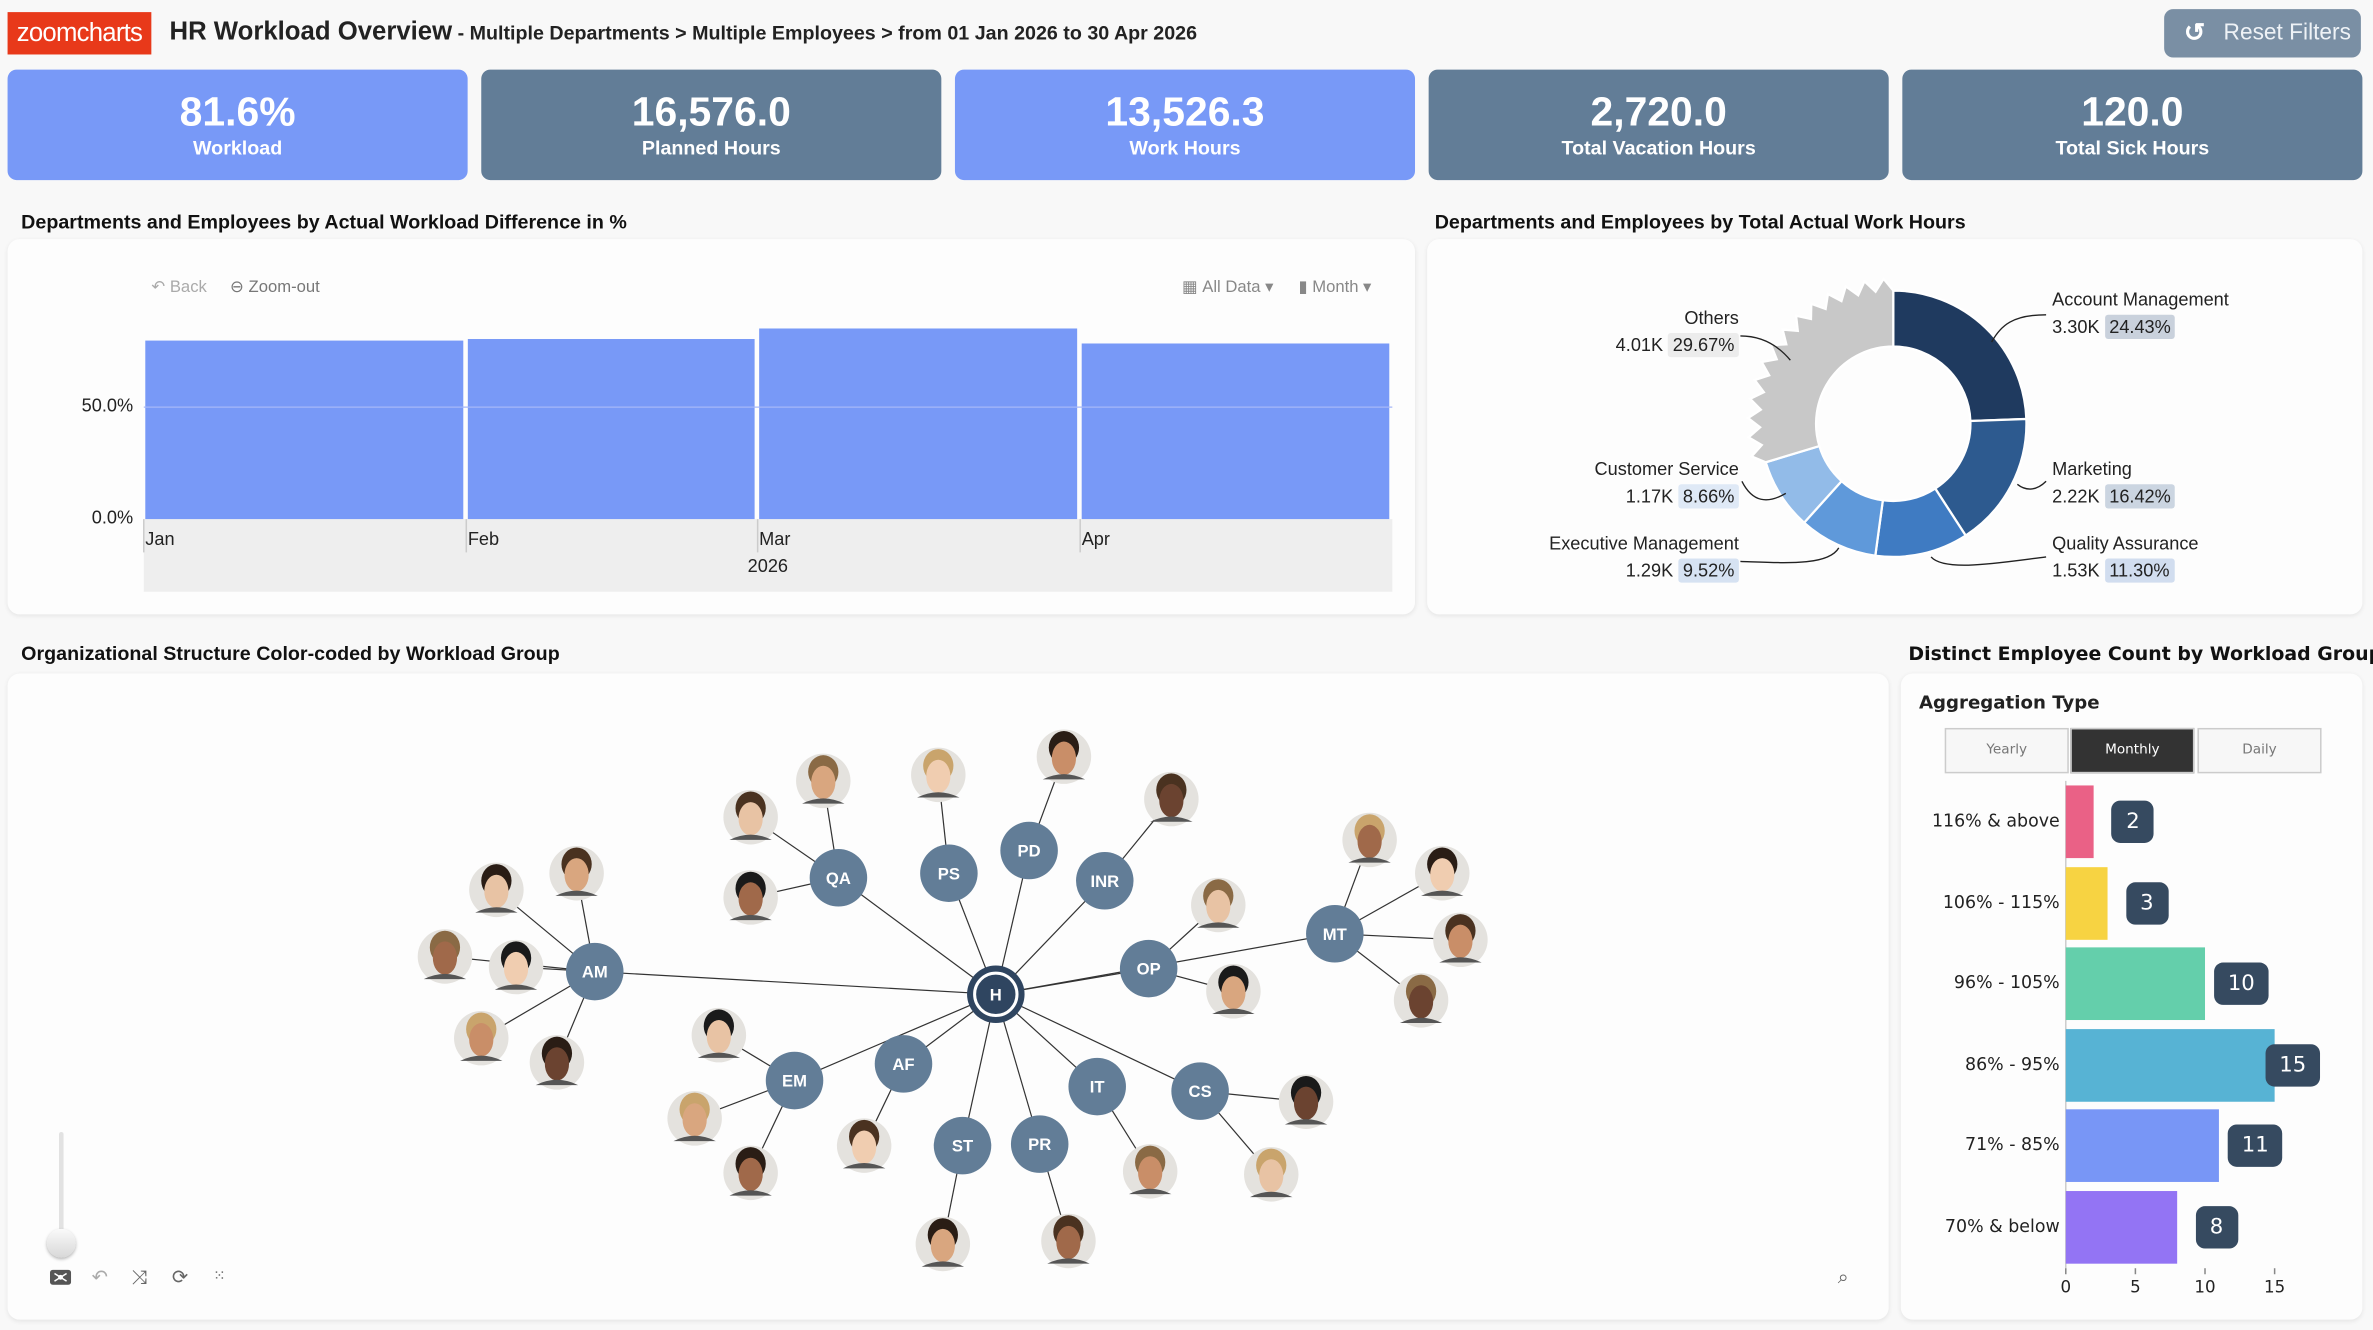  I want to click on zoom-slider-handle, so click(61, 1243).